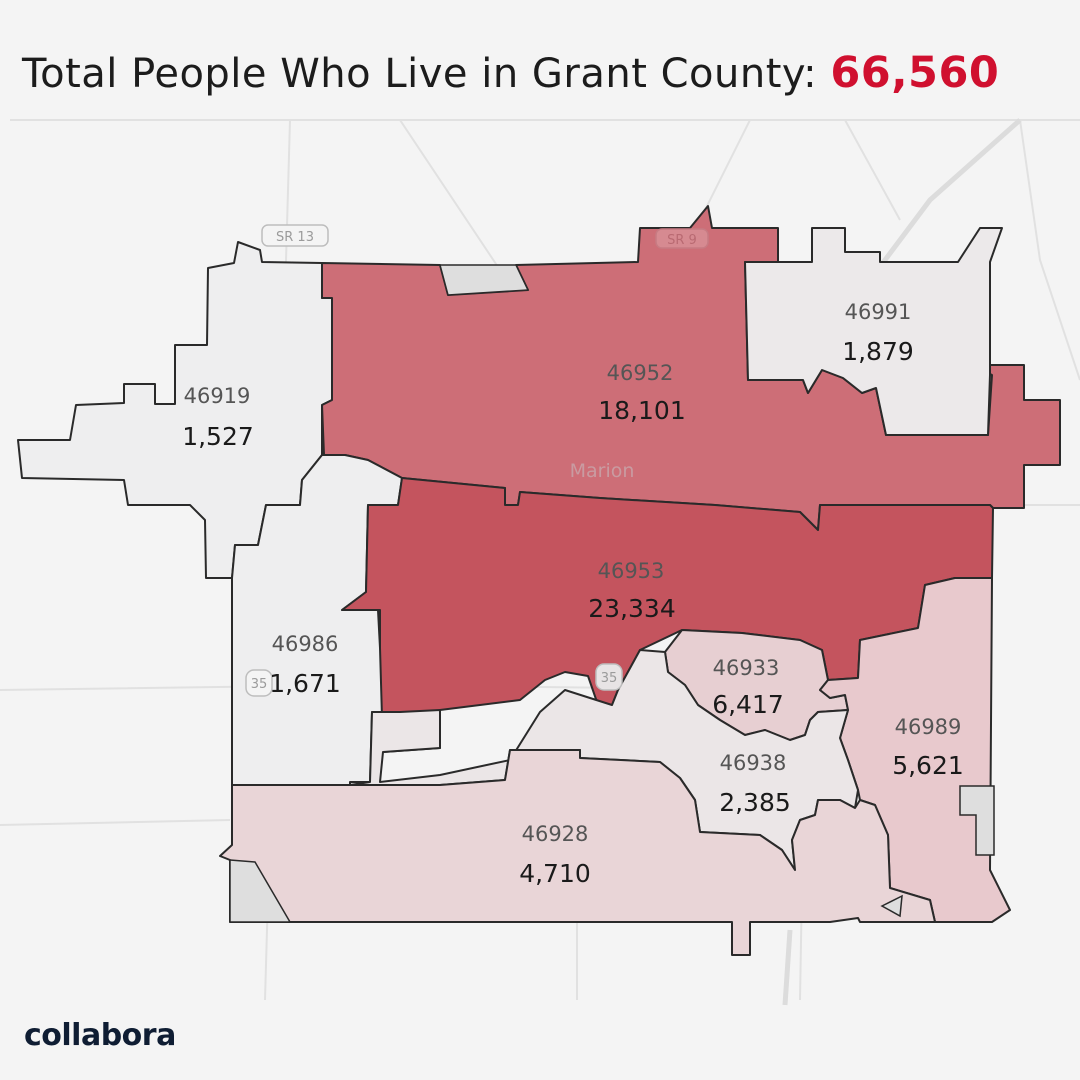  I want to click on route-shield-us35-east: 35, so click(609, 677).